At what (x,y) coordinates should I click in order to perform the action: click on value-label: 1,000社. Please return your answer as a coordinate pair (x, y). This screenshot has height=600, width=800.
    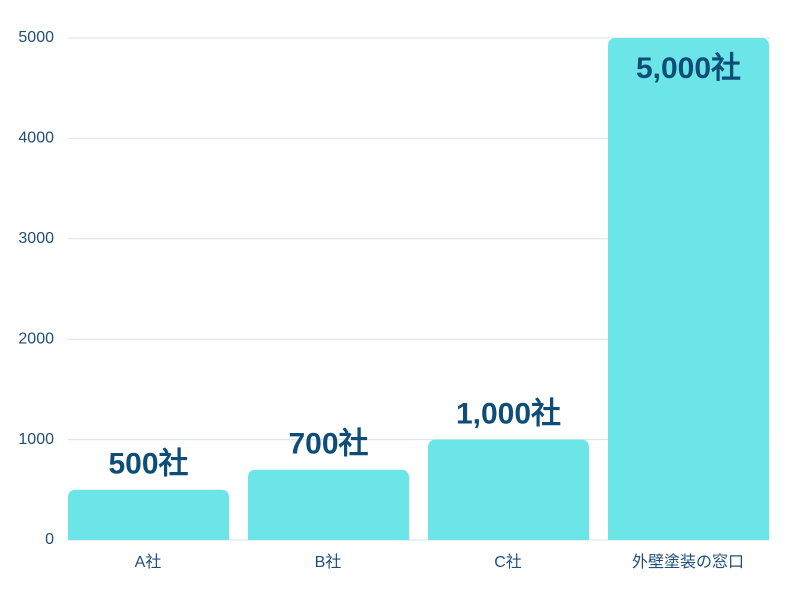
    Looking at the image, I should click on (508, 414).